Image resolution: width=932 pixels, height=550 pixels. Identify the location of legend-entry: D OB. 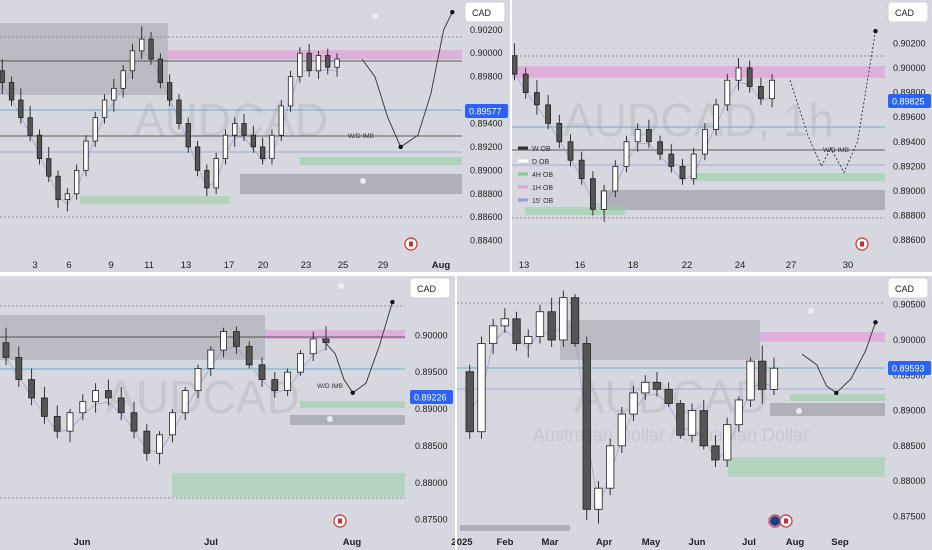
(540, 162).